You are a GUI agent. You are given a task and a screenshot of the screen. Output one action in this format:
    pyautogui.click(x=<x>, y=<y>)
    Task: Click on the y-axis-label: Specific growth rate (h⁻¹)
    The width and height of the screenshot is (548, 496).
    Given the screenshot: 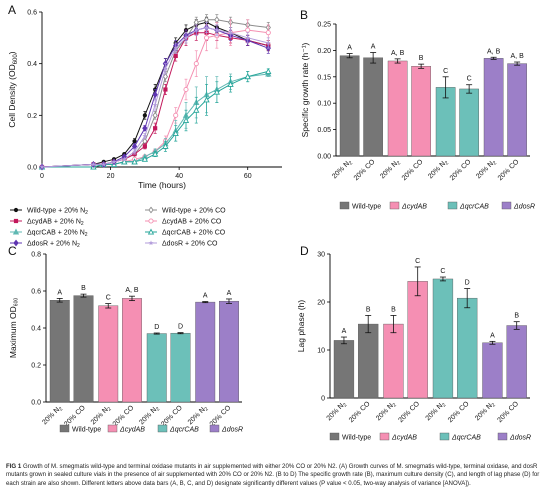 What is the action you would take?
    pyautogui.click(x=305, y=89)
    